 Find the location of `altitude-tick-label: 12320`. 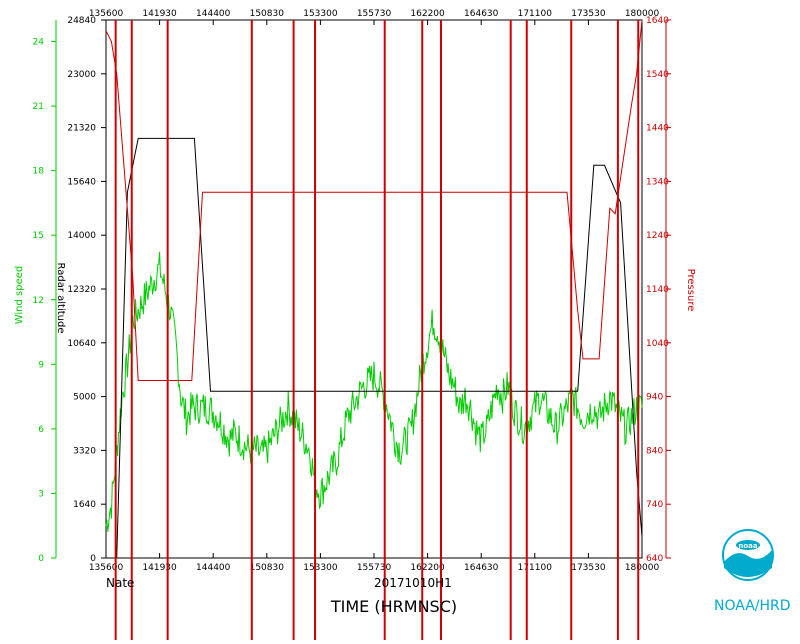

altitude-tick-label: 12320 is located at coordinates (81, 290).